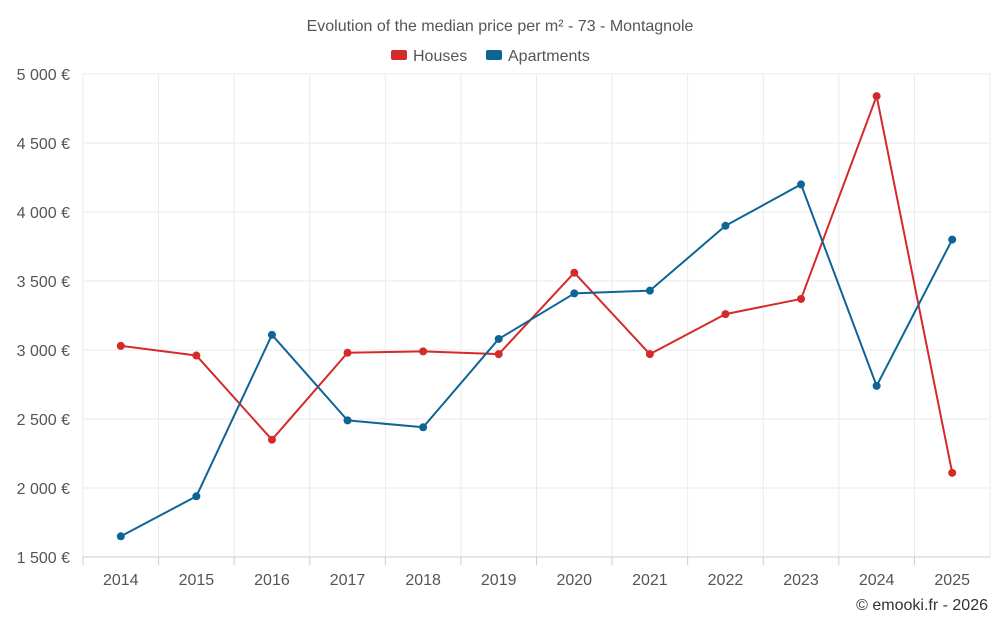 This screenshot has height=625, width=1000. Describe the element at coordinates (43, 489) in the screenshot. I see `y-tick-label: 2 000 €` at that location.